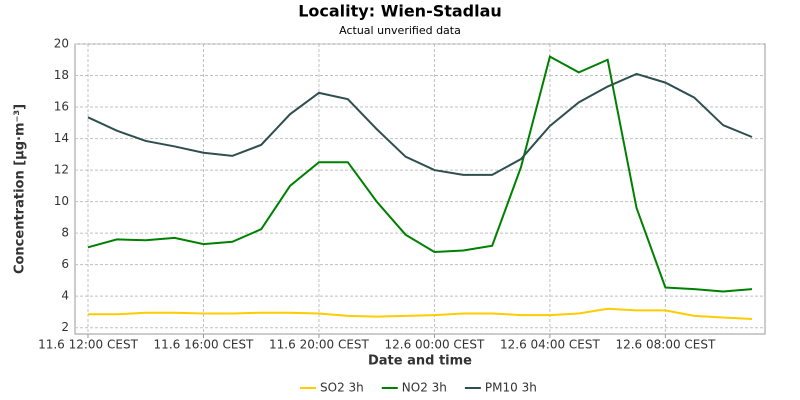  Describe the element at coordinates (88, 345) in the screenshot. I see `x-tick-label: 11.6 12:00 CEST` at that location.